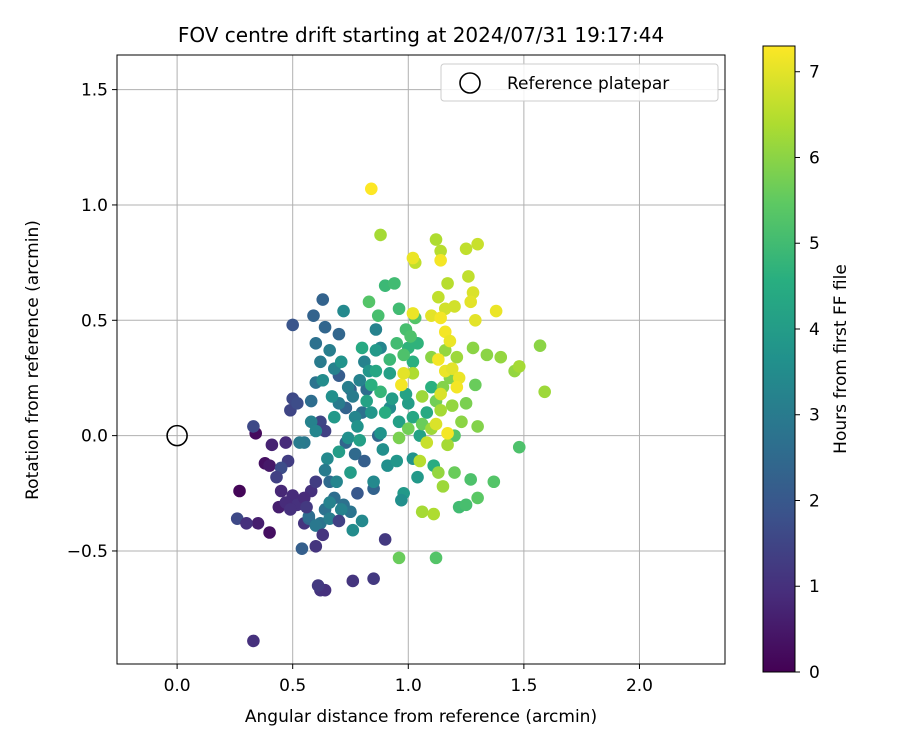  I want to click on y-tick-label: 1.0, so click(94, 206).